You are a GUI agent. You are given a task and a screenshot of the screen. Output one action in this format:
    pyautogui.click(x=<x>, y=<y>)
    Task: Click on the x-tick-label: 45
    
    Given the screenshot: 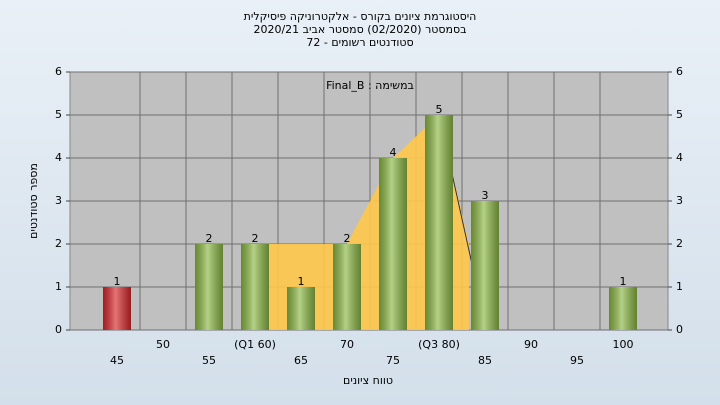 What is the action you would take?
    pyautogui.click(x=117, y=360)
    